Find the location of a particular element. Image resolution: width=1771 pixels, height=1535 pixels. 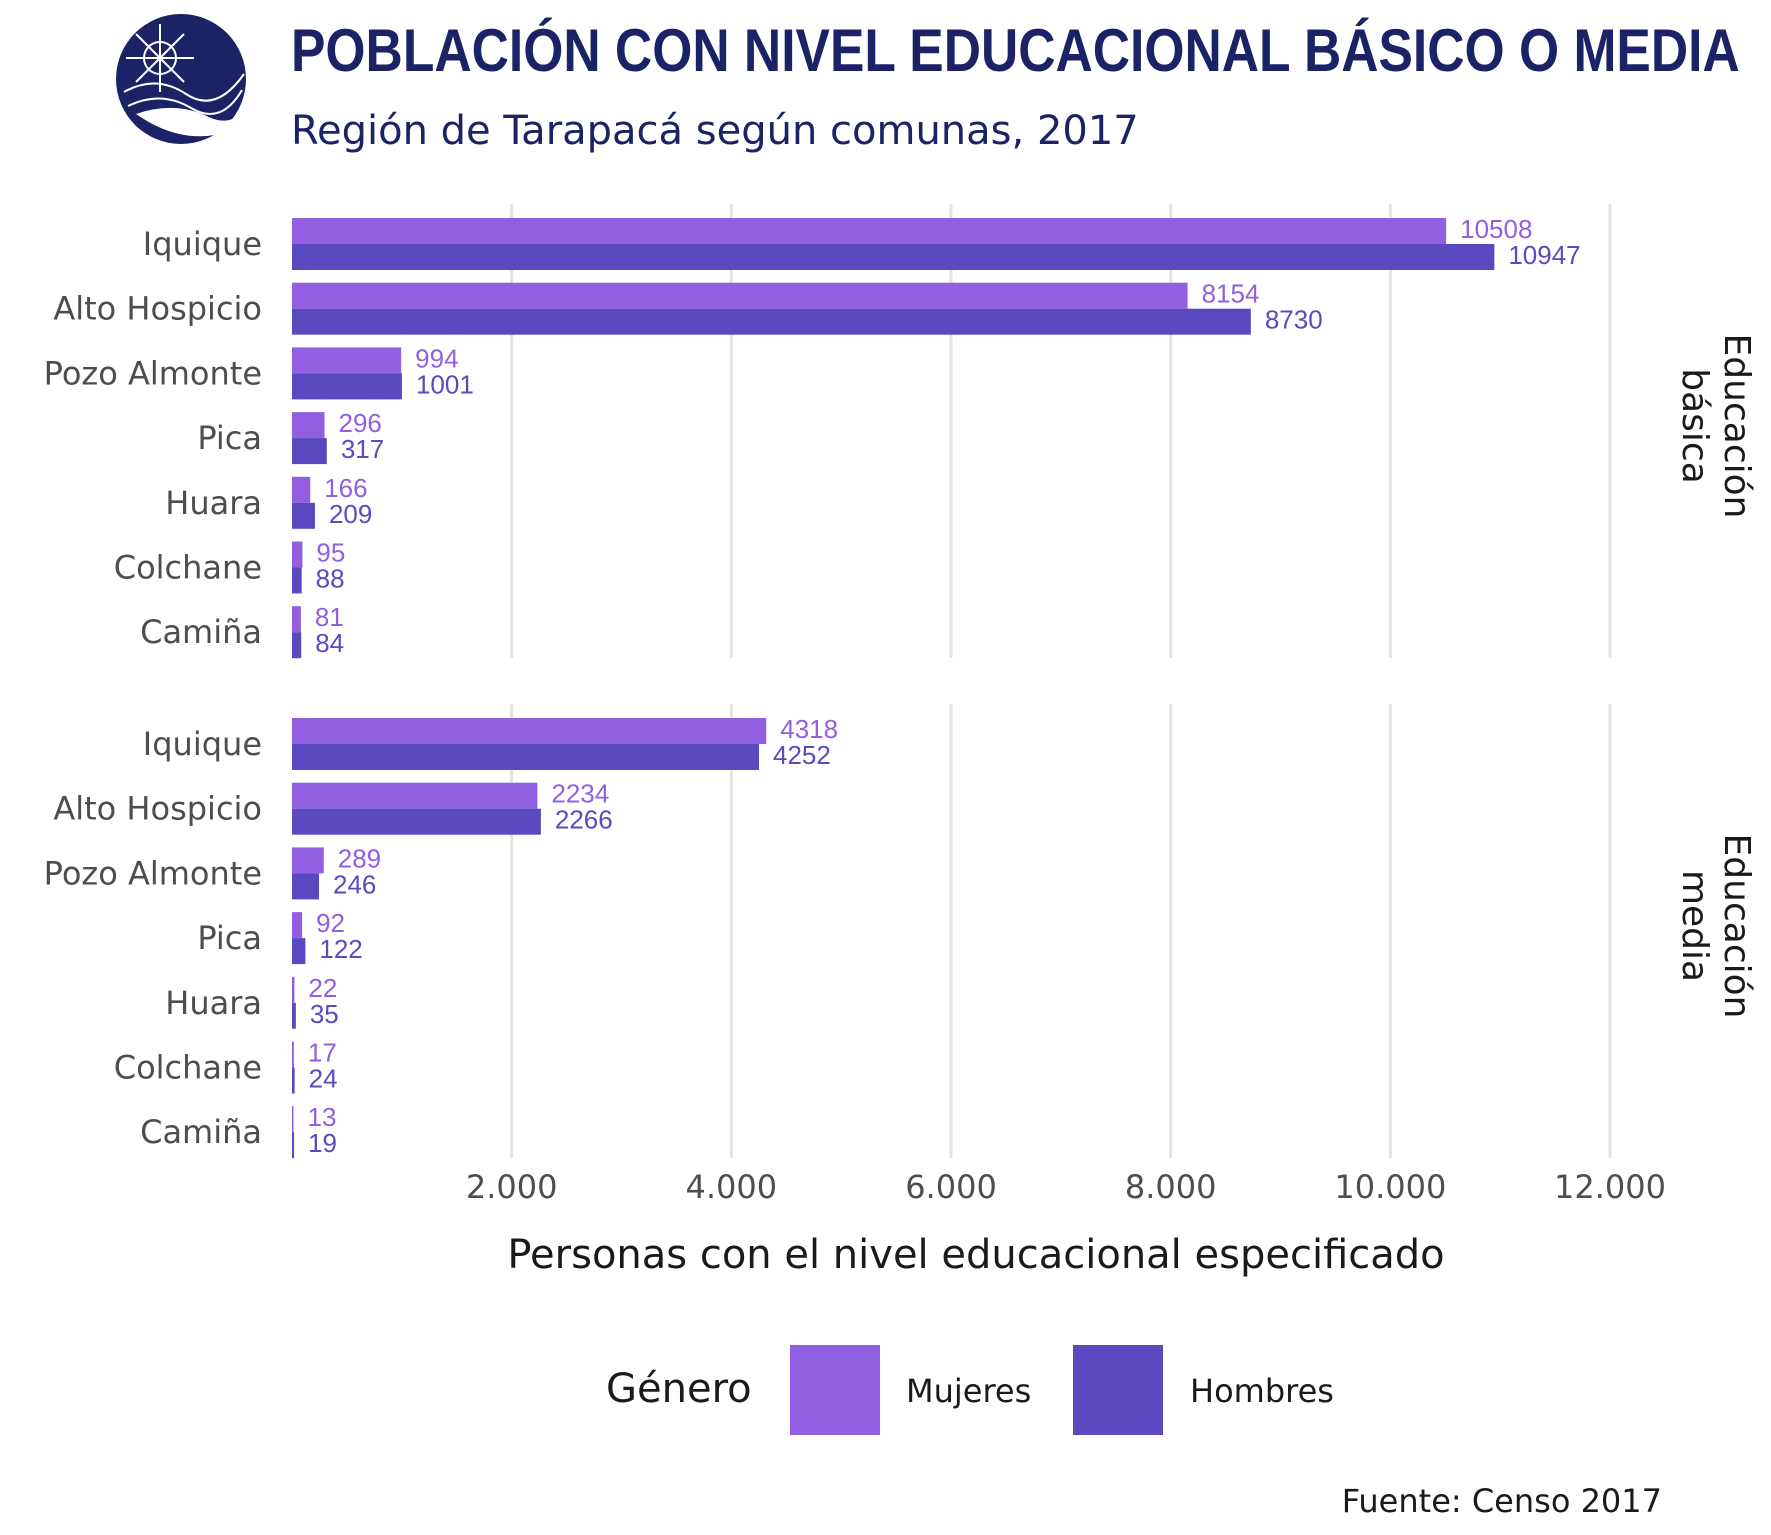

data-label: 81 is located at coordinates (329, 617).